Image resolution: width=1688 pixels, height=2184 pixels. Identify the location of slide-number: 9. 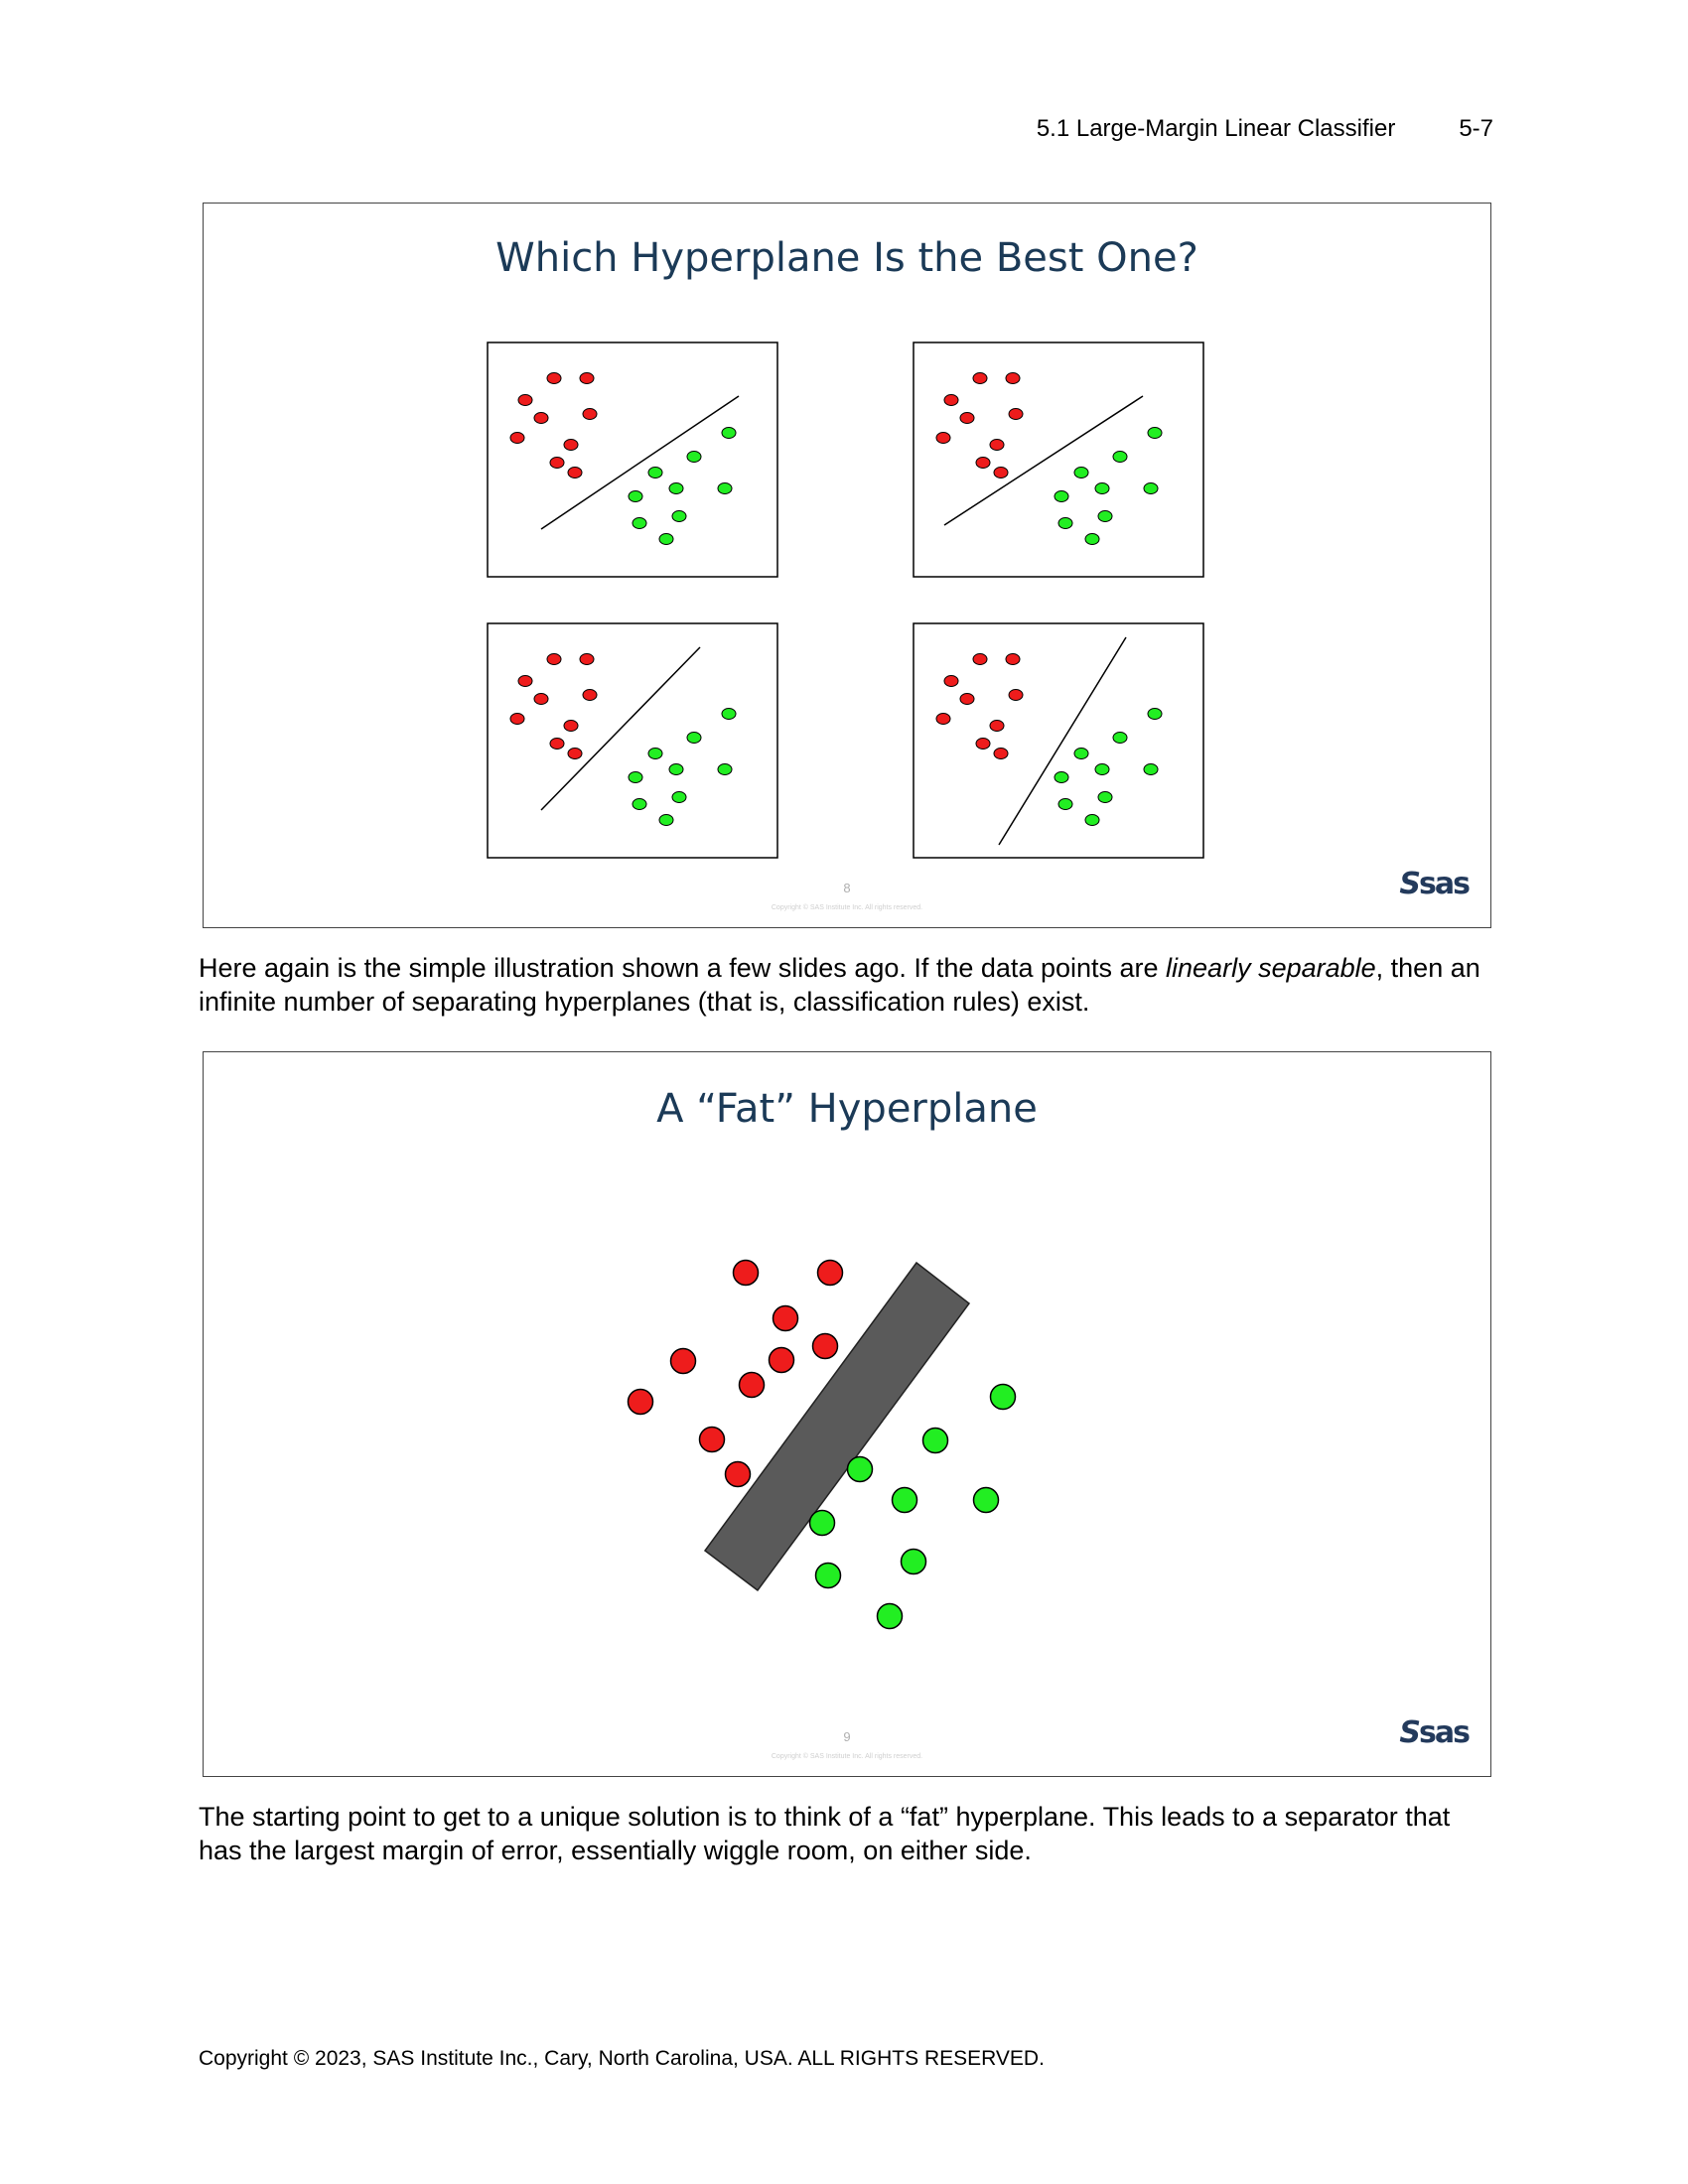
(847, 1736).